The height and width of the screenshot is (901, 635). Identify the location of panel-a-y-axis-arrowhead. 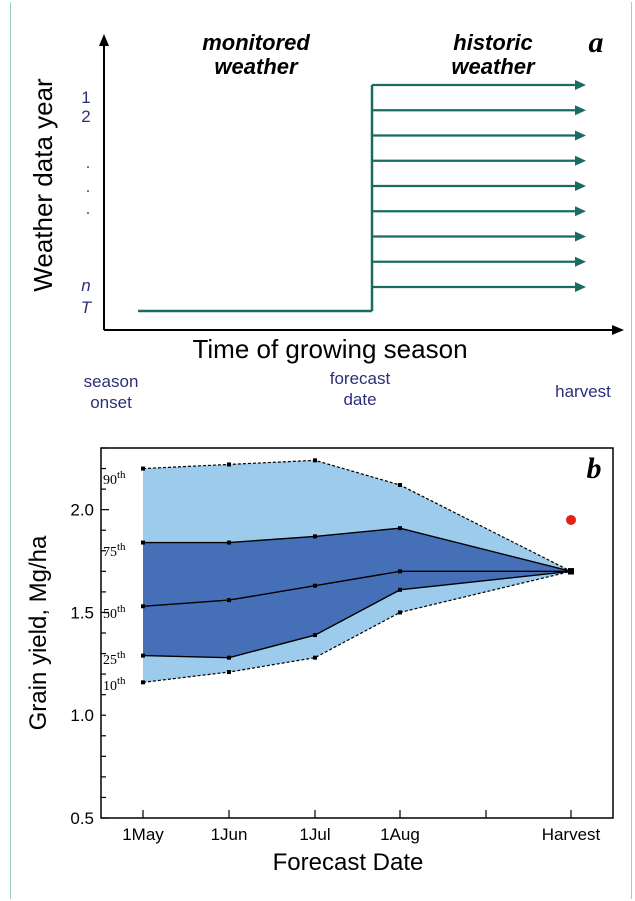
(104, 40).